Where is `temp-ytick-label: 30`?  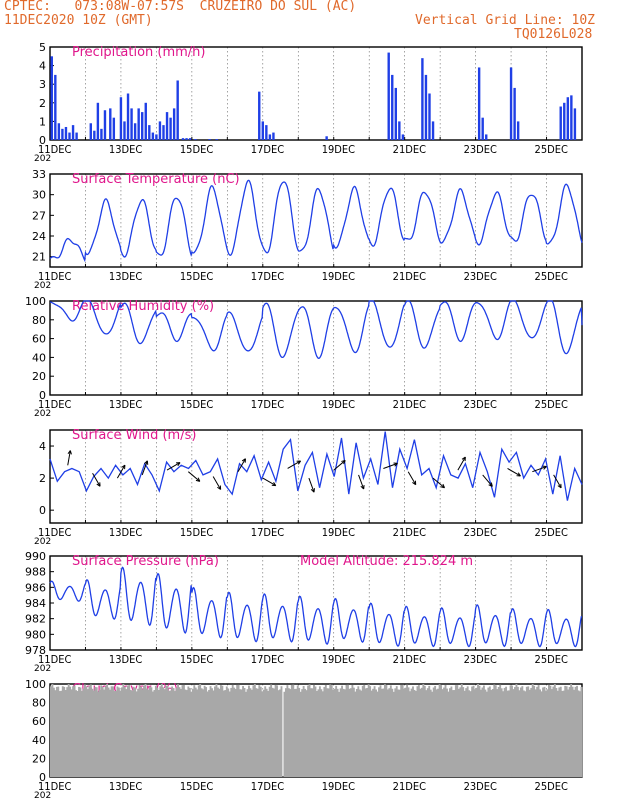
temp-ytick-label: 30 is located at coordinates (39, 195).